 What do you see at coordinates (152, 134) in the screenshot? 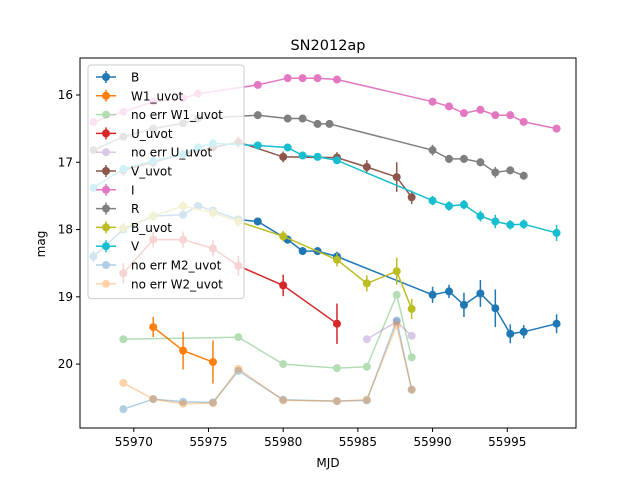
I see `legend-label: U_uvot` at bounding box center [152, 134].